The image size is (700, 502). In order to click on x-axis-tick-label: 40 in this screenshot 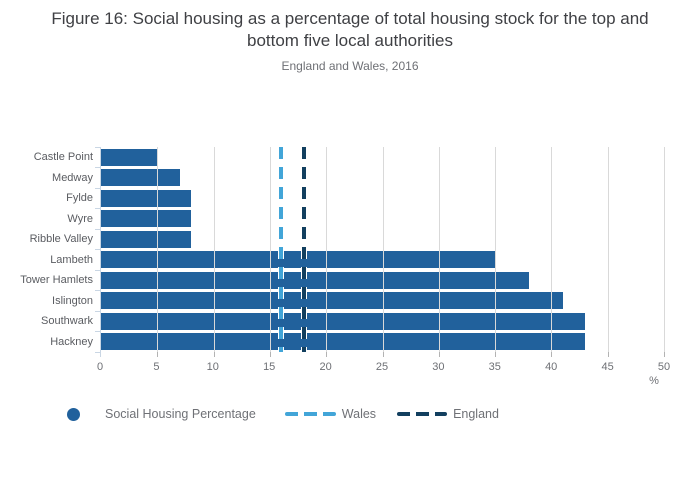, I will do `click(551, 367)`.